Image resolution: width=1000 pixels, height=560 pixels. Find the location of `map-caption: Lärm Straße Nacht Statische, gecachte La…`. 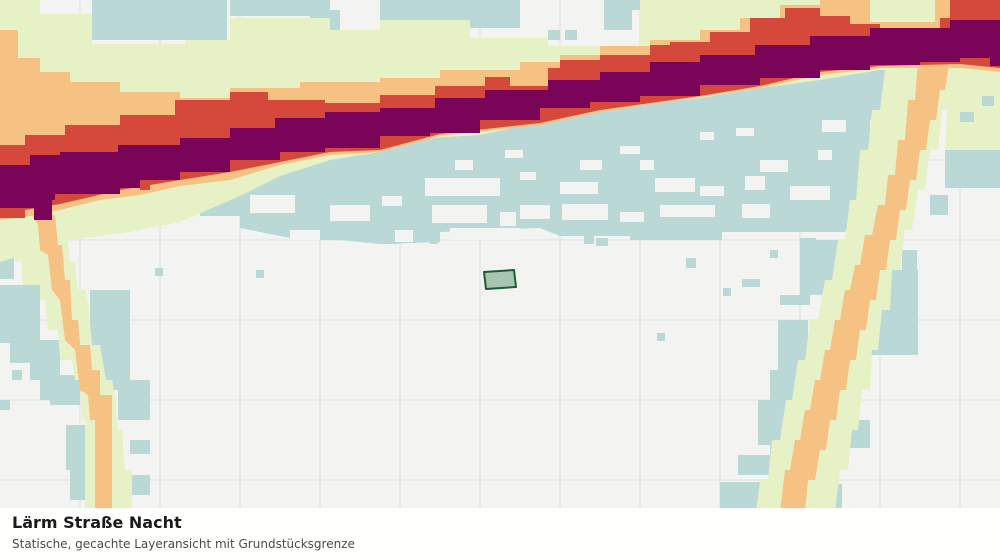

map-caption: Lärm Straße Nacht Statische, gecachte La… is located at coordinates (500, 534).